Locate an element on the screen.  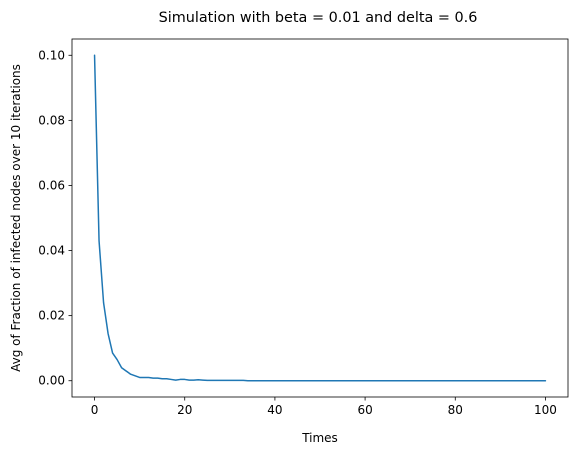
x-tick-label: 100 is located at coordinates (545, 410).